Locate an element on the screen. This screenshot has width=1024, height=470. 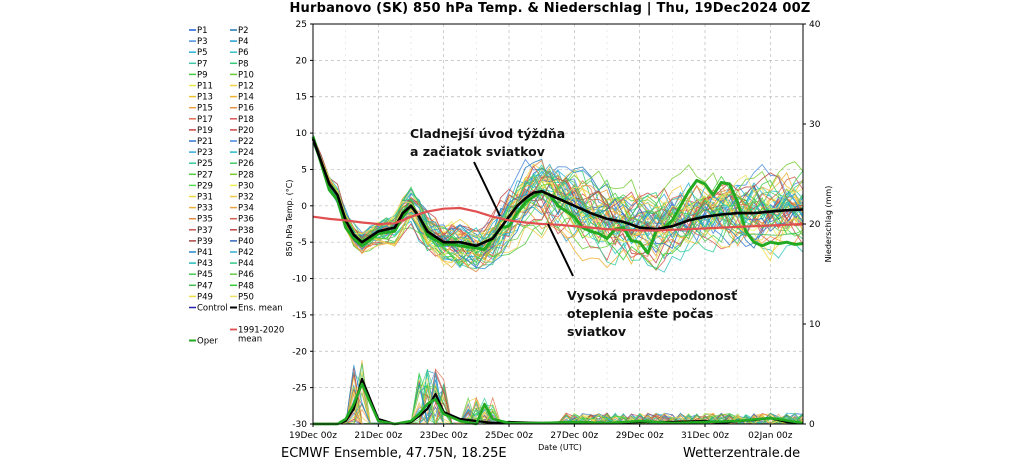
legend-label-p42: P42 is located at coordinates (246, 253).